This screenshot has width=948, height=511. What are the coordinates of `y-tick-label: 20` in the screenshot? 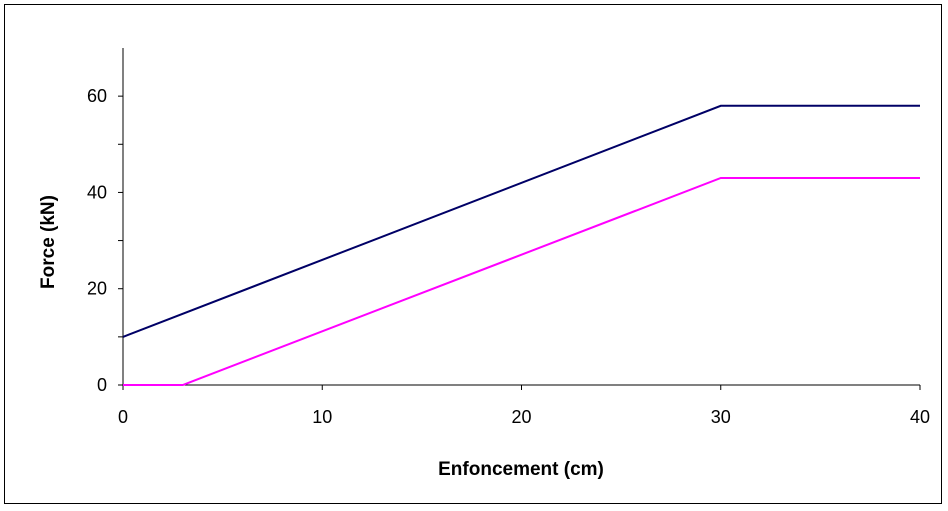 It's located at (97, 289).